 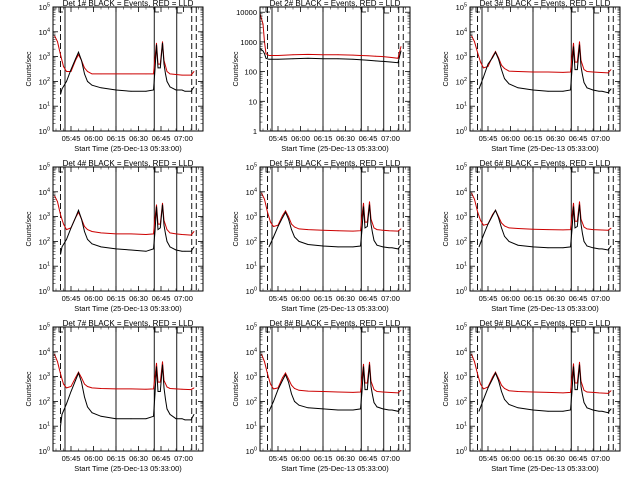 I want to click on y-tick-label: 10³, so click(x=251, y=217).